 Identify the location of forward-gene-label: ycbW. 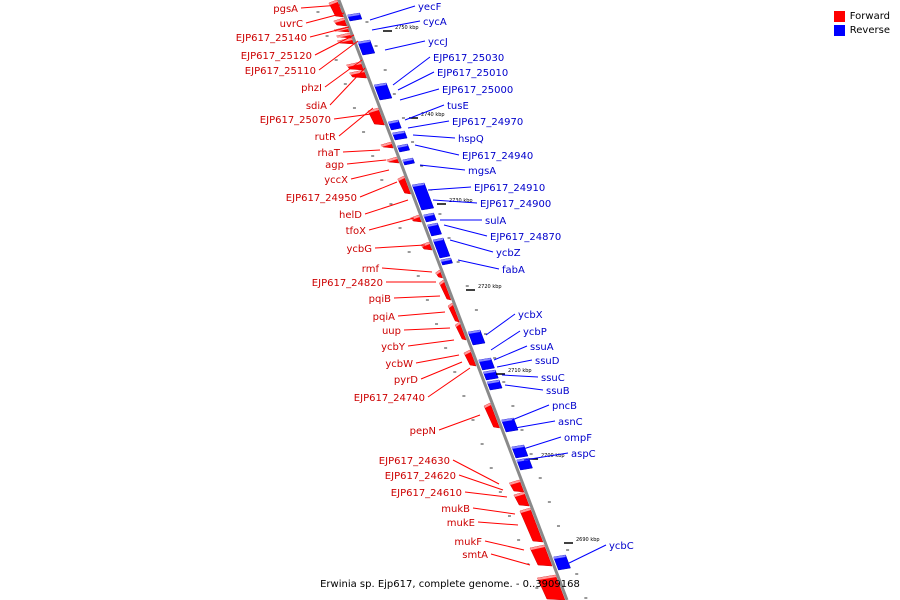
(399, 364).